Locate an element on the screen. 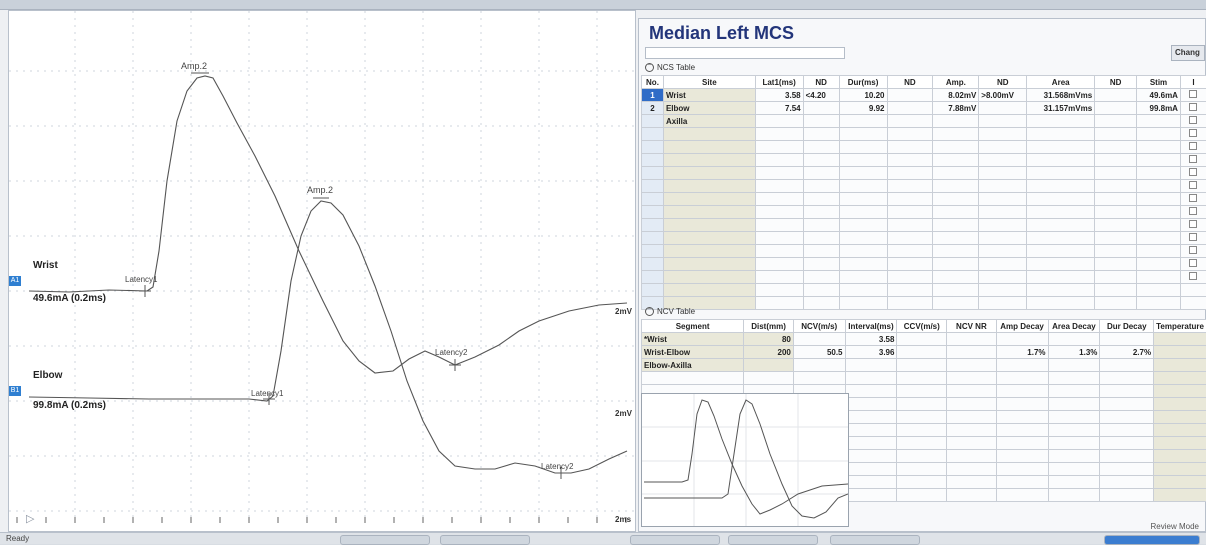 This screenshot has height=545, width=1206. ncv-cell-ccv is located at coordinates (922, 365).